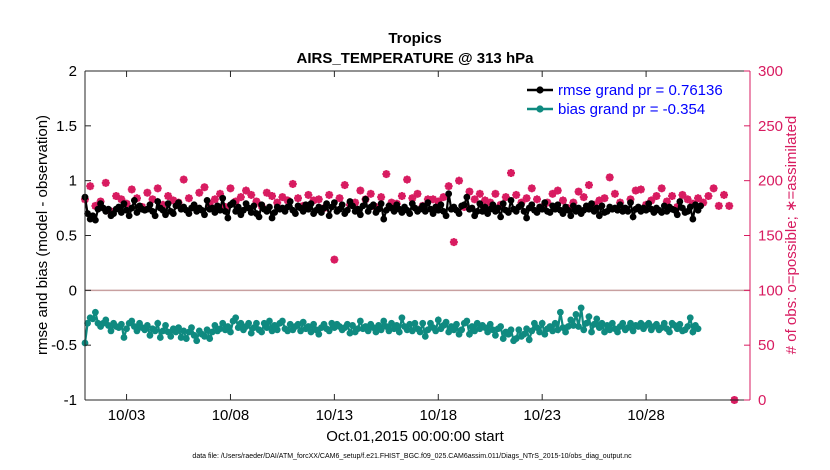  Describe the element at coordinates (791, 235) in the screenshot. I see `y-axis-right-label: # of obs: o=possible; ∗=assimilated` at that location.